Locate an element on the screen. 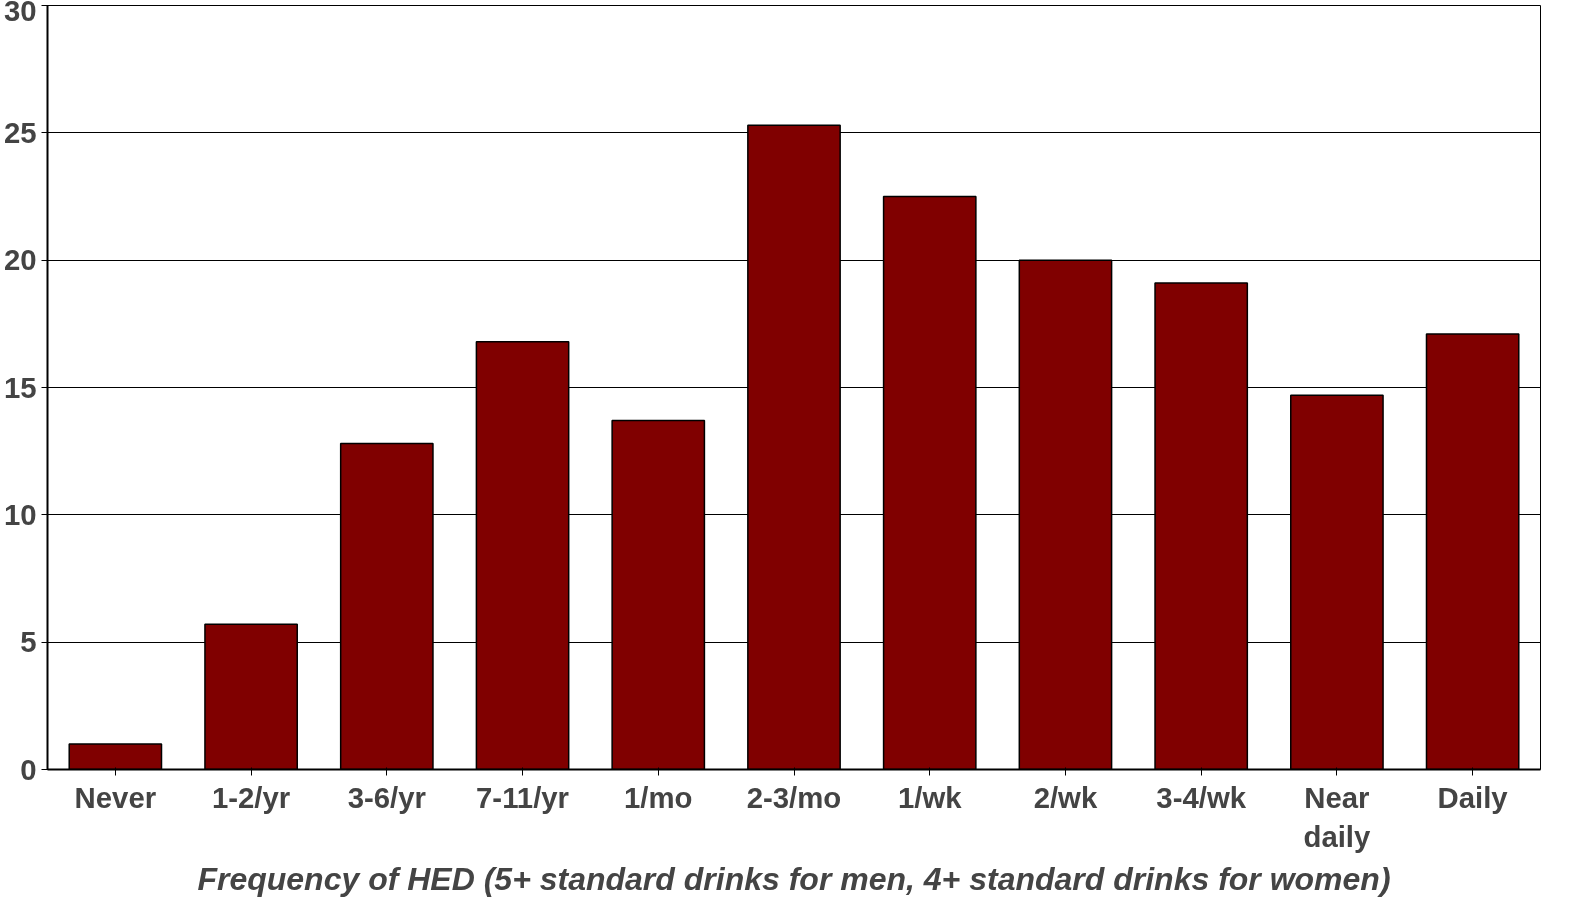 This screenshot has width=1576, height=908. x-tick-label: 3-6/yr is located at coordinates (386, 797).